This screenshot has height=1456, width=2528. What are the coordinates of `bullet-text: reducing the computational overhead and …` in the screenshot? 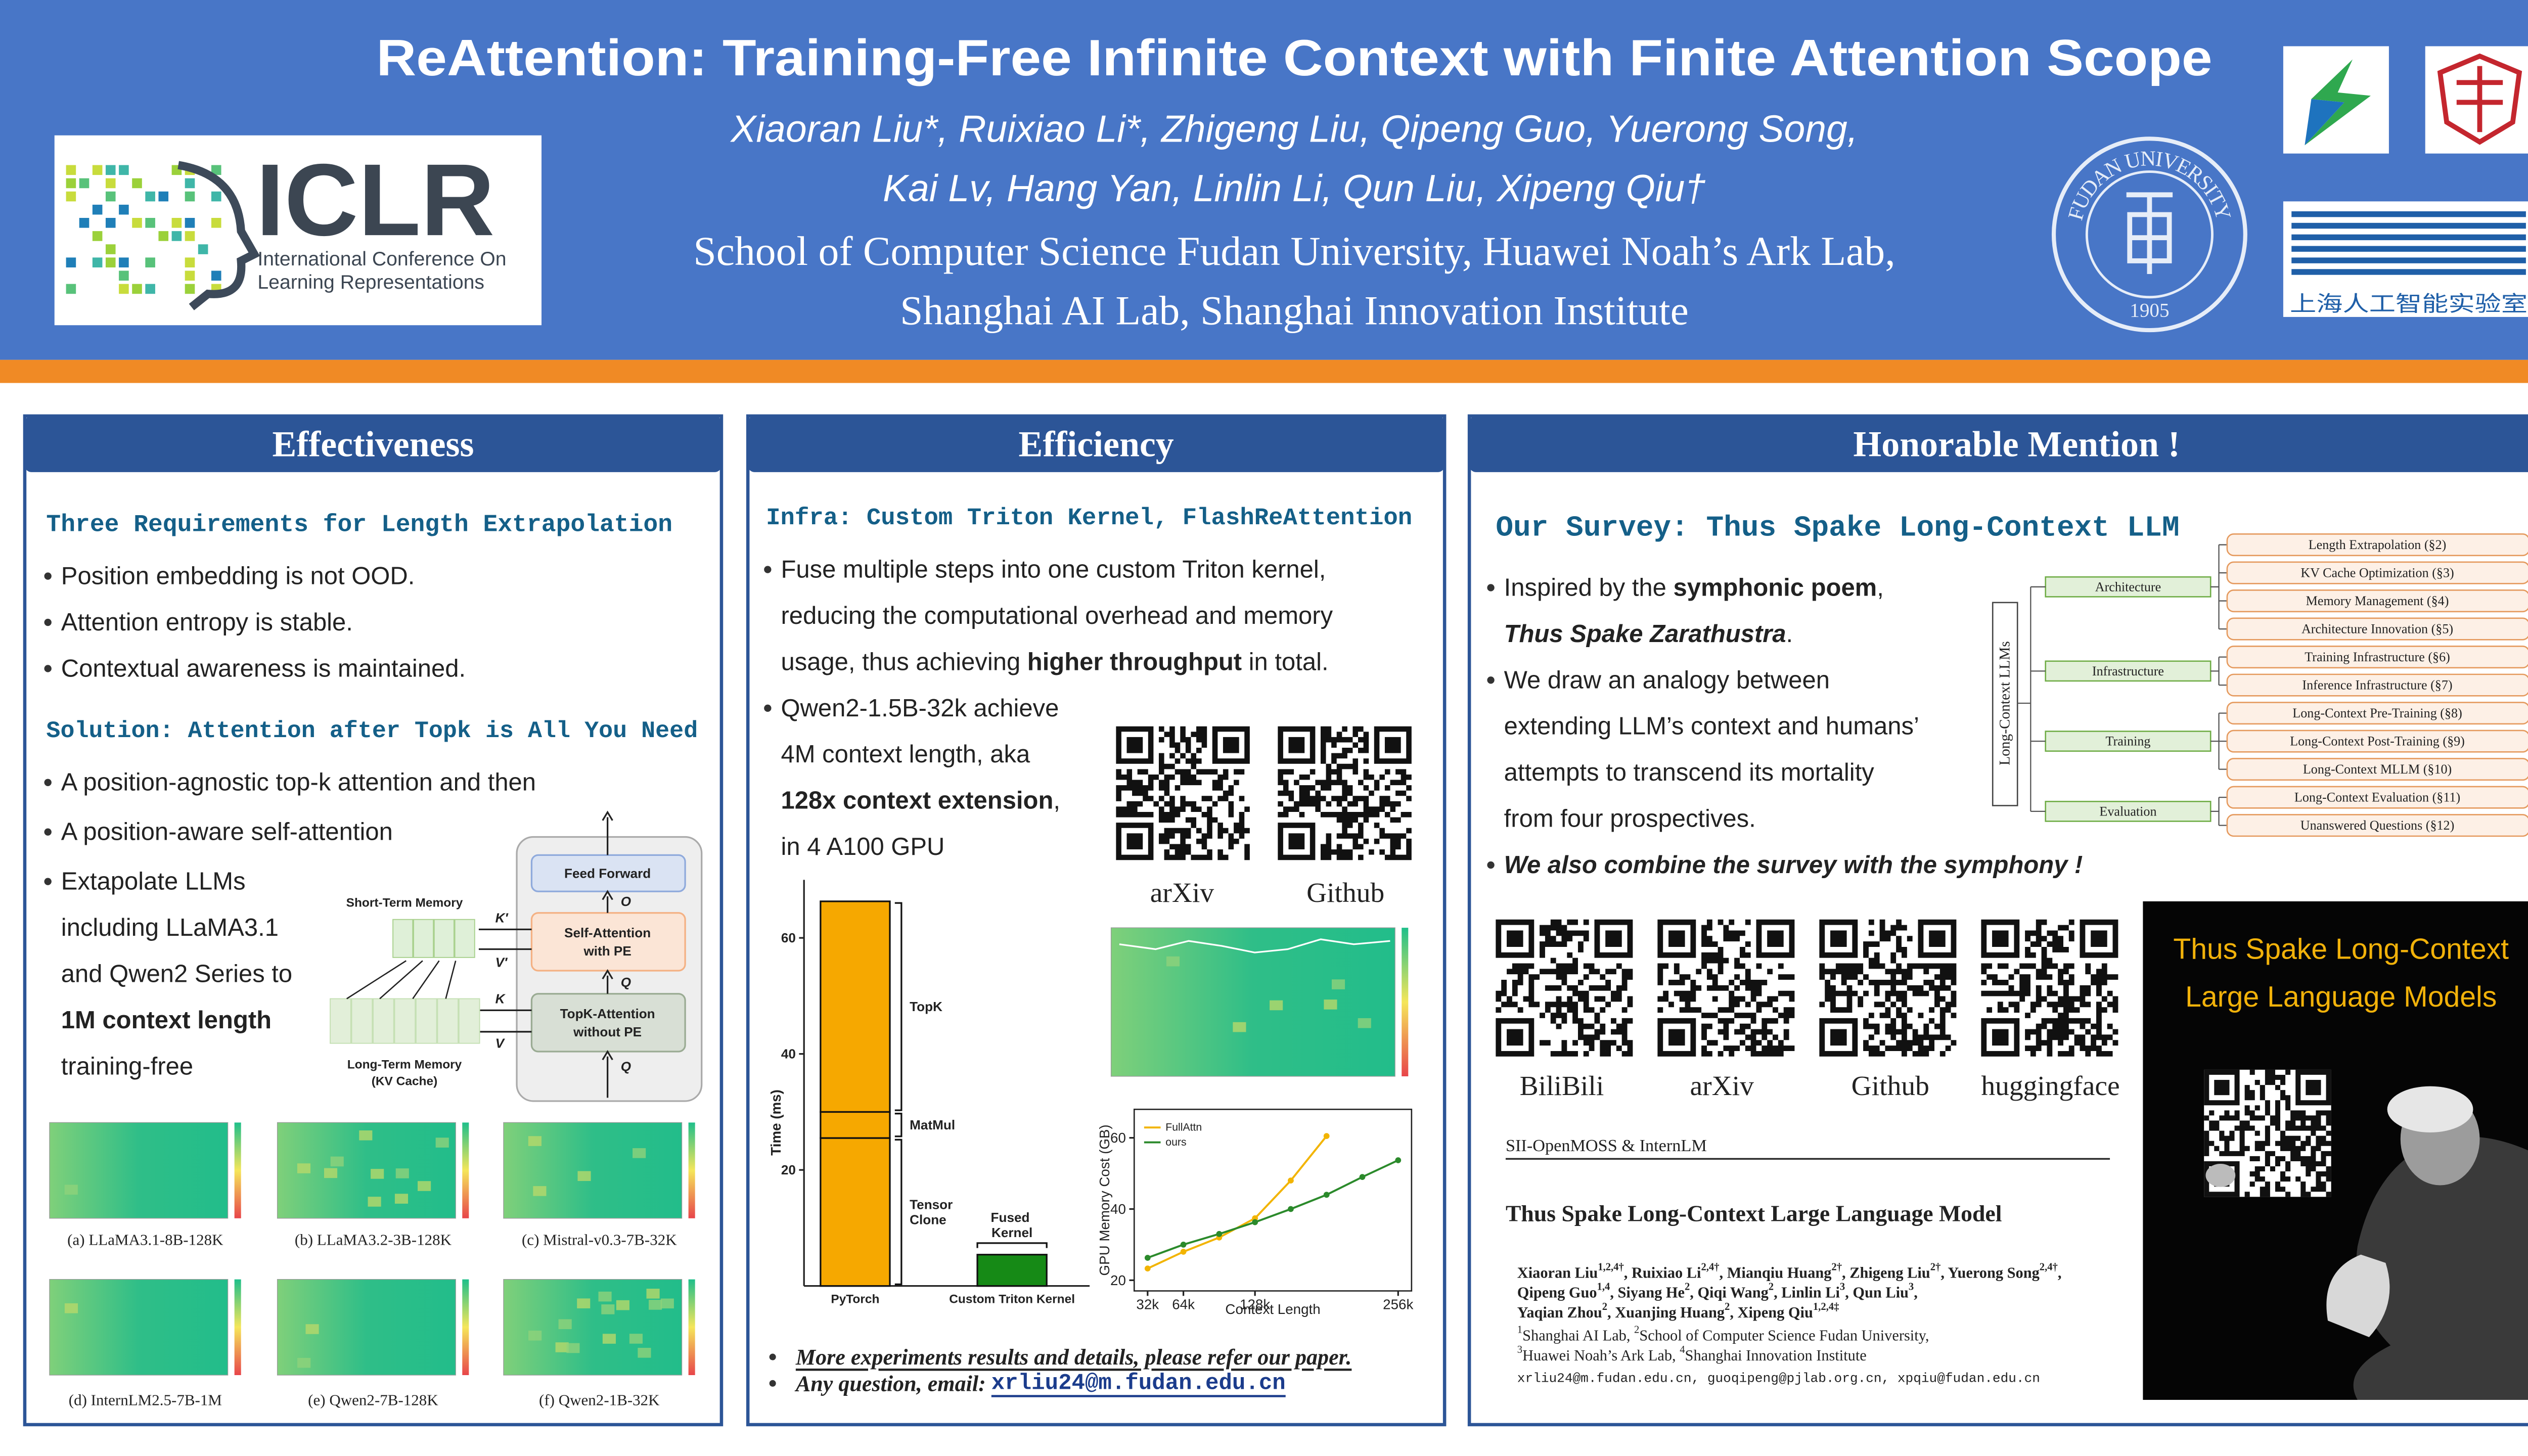 It's located at (1057, 615).